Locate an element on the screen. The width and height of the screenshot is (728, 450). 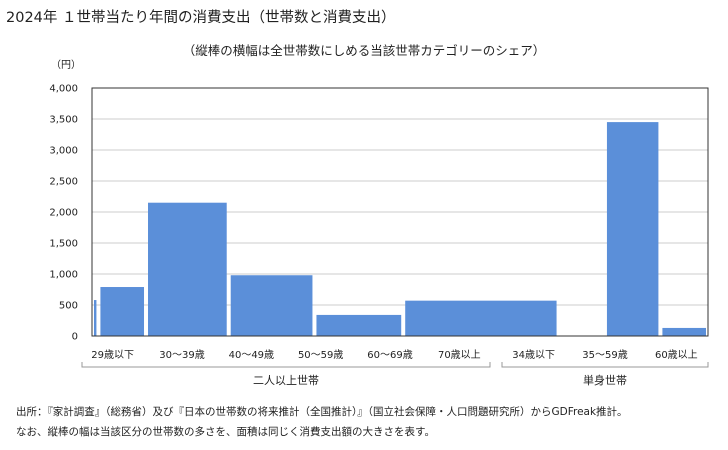
y-tick-label: 2,000 is located at coordinates (63, 213).